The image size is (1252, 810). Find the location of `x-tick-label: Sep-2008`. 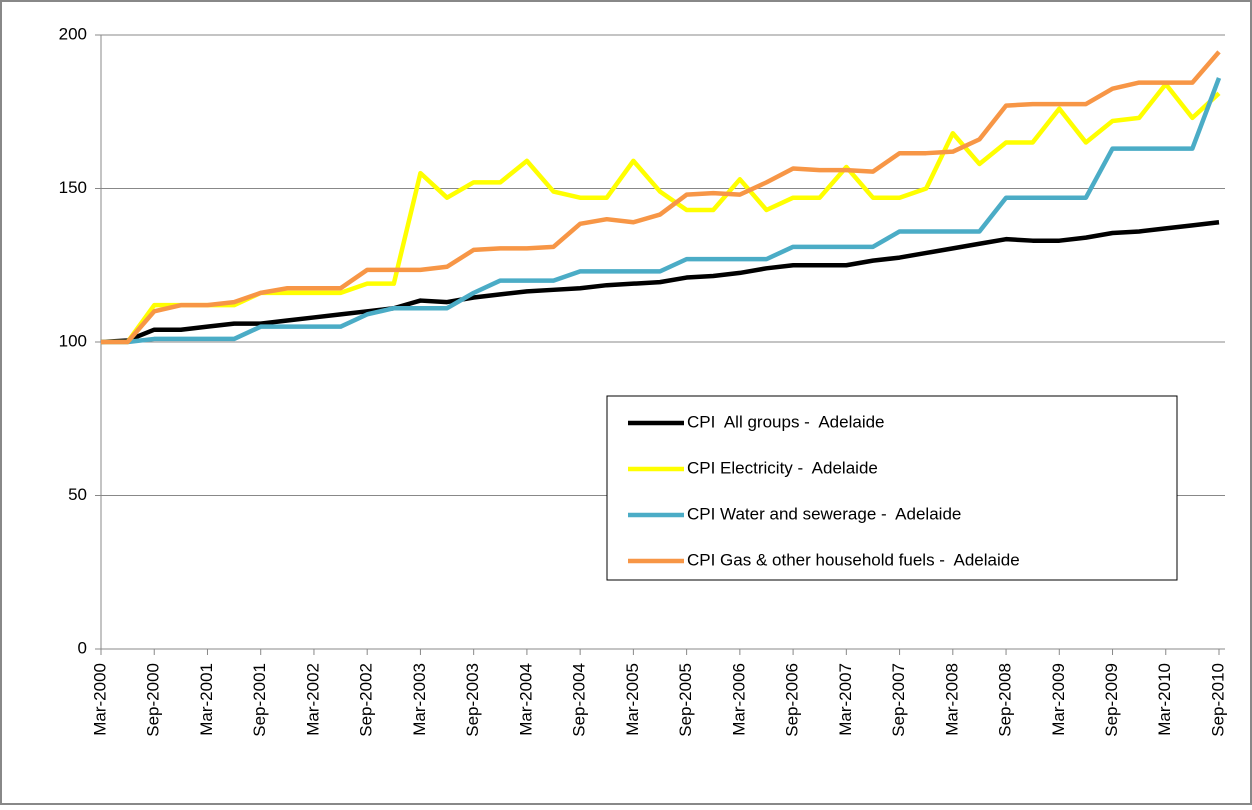

x-tick-label: Sep-2008 is located at coordinates (1005, 700).